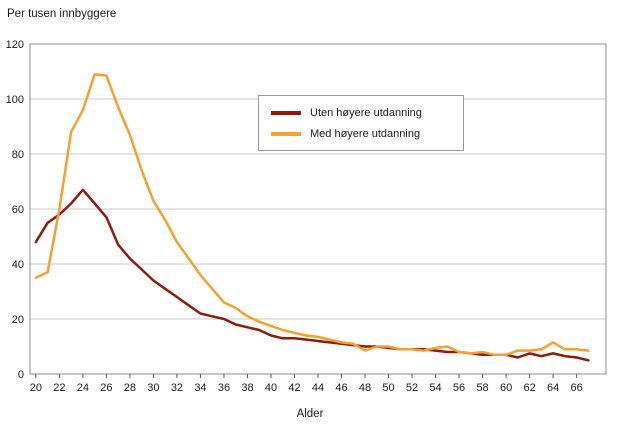 Image resolution: width=620 pixels, height=441 pixels. I want to click on x-tick-label: 60, so click(506, 388).